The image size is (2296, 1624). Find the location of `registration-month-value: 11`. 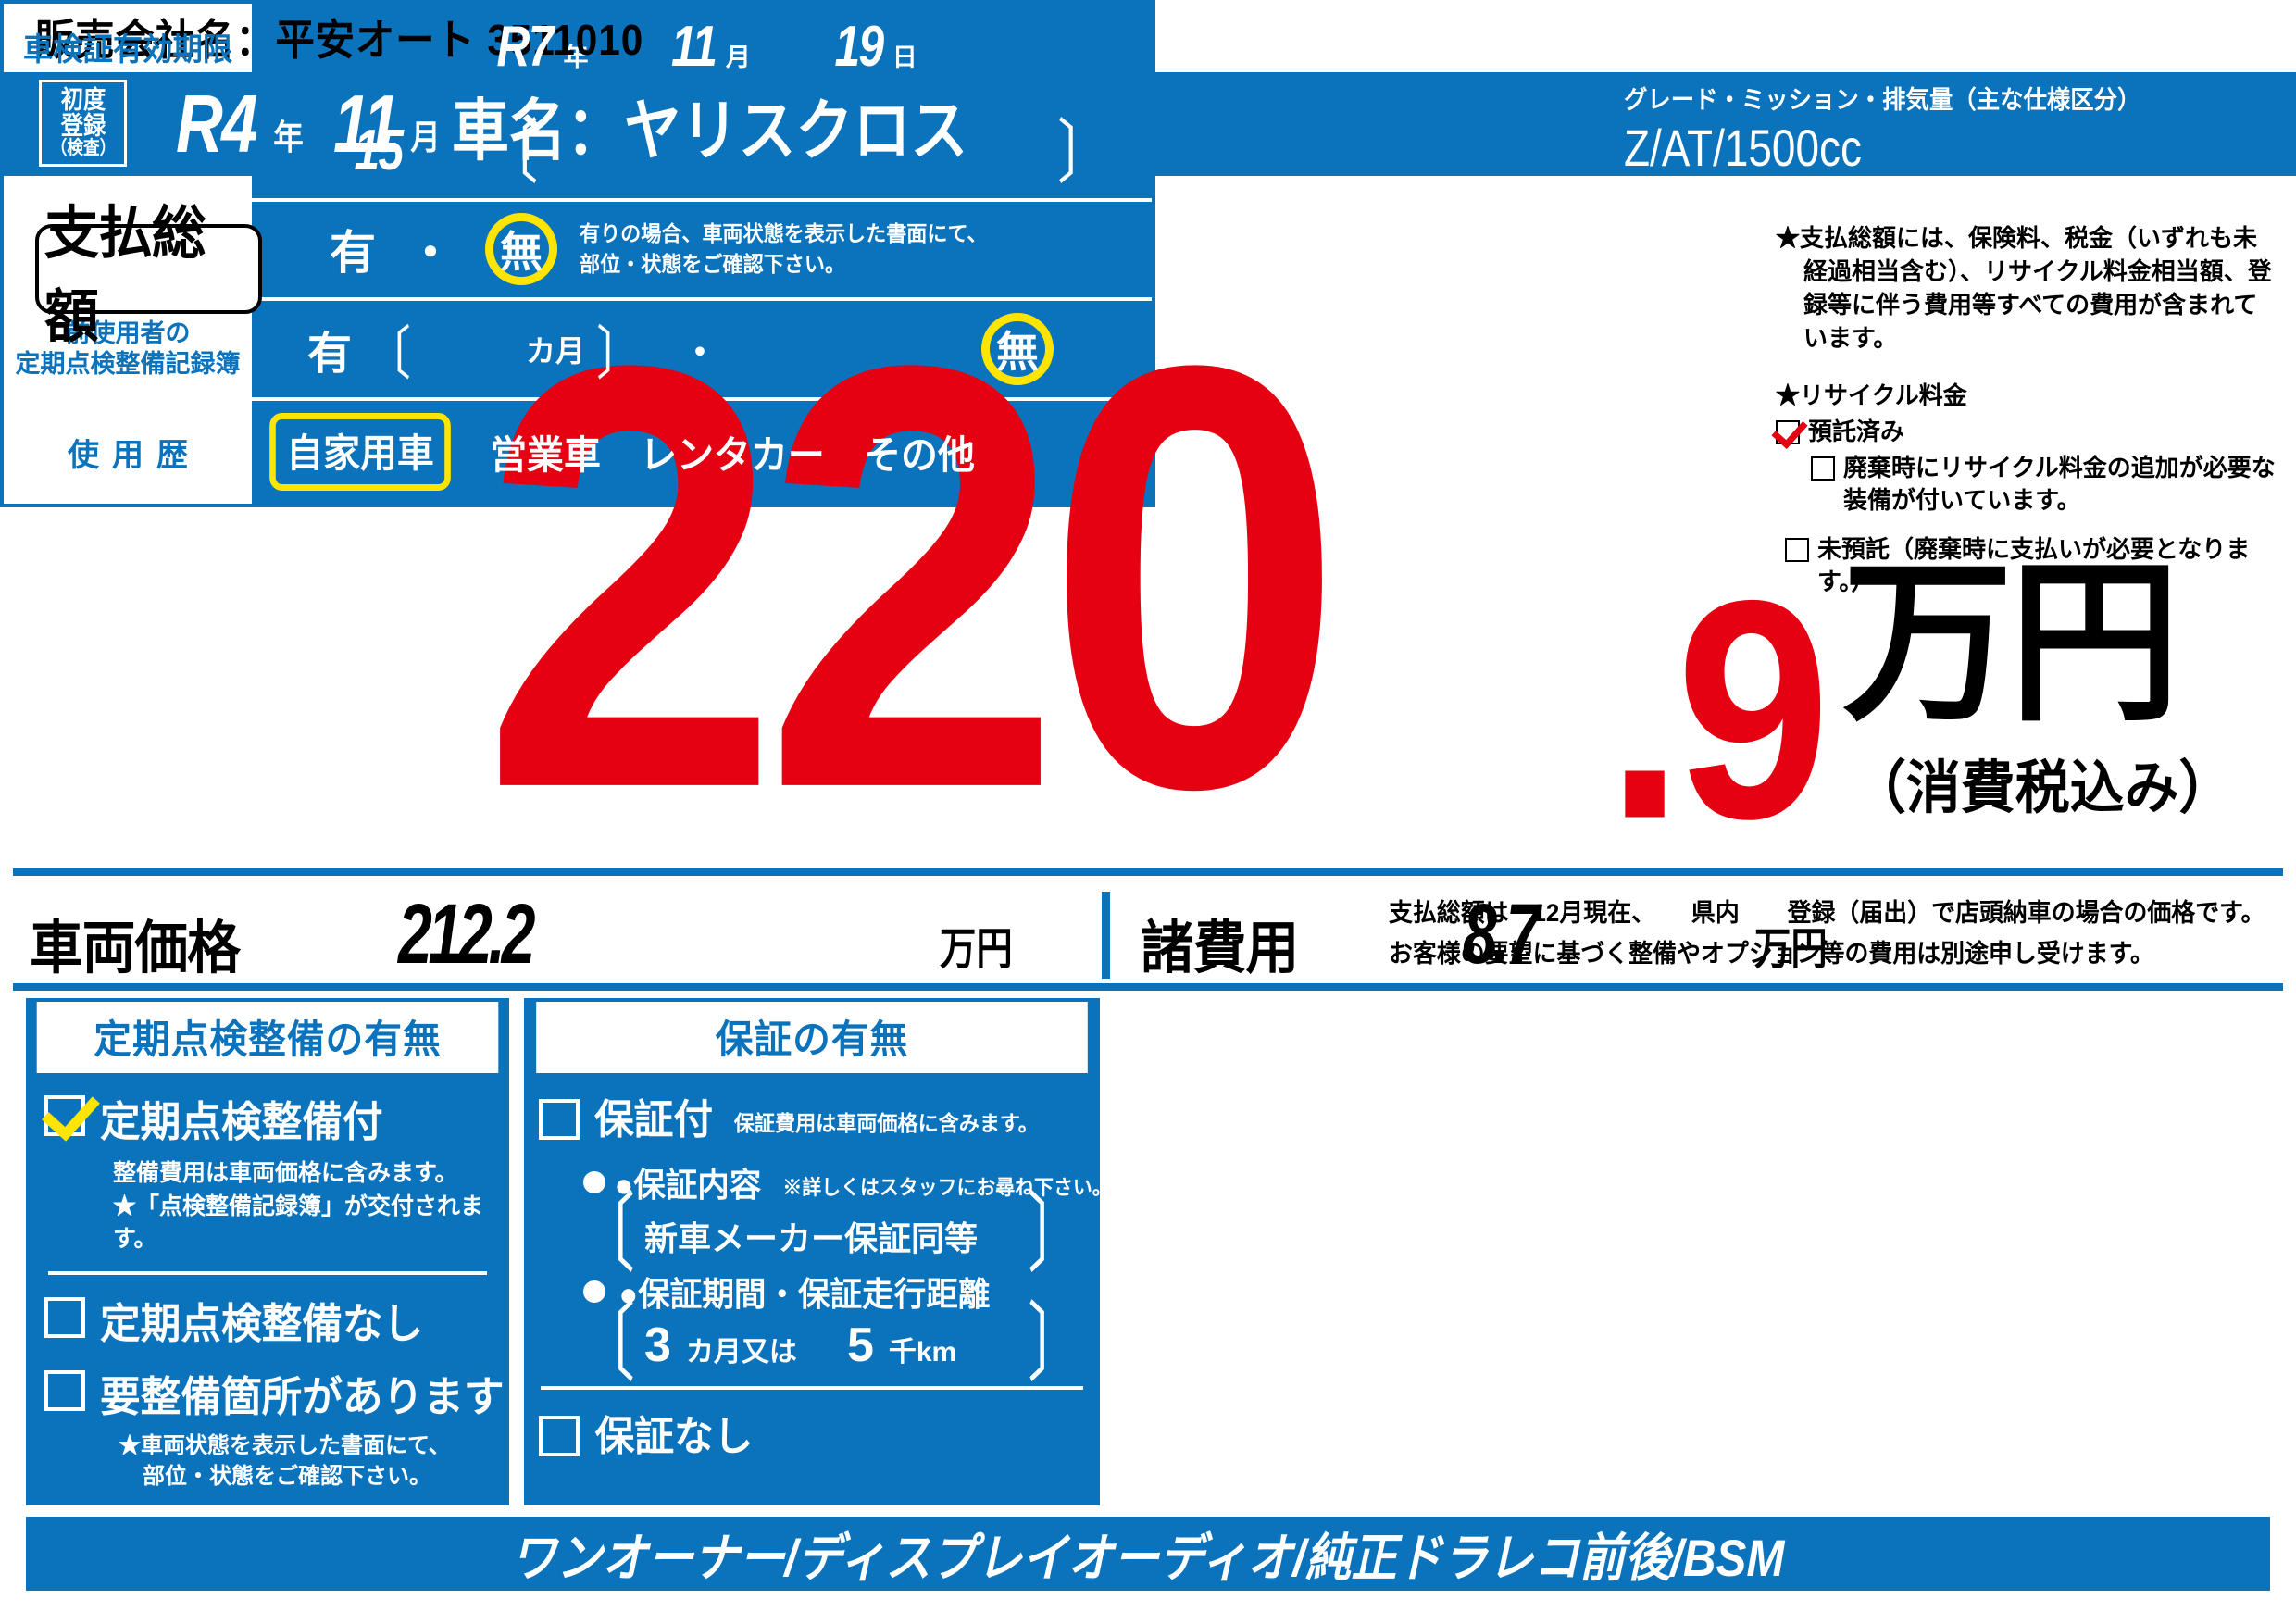

registration-month-value: 11 is located at coordinates (365, 123).